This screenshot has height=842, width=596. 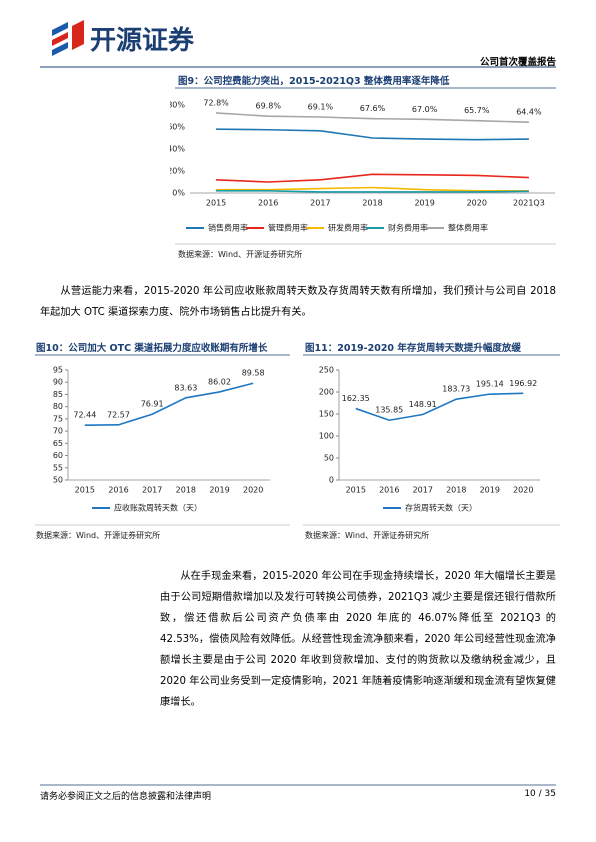 What do you see at coordinates (441, 508) in the screenshot?
I see `legend-label: 存货周转天数（天）` at bounding box center [441, 508].